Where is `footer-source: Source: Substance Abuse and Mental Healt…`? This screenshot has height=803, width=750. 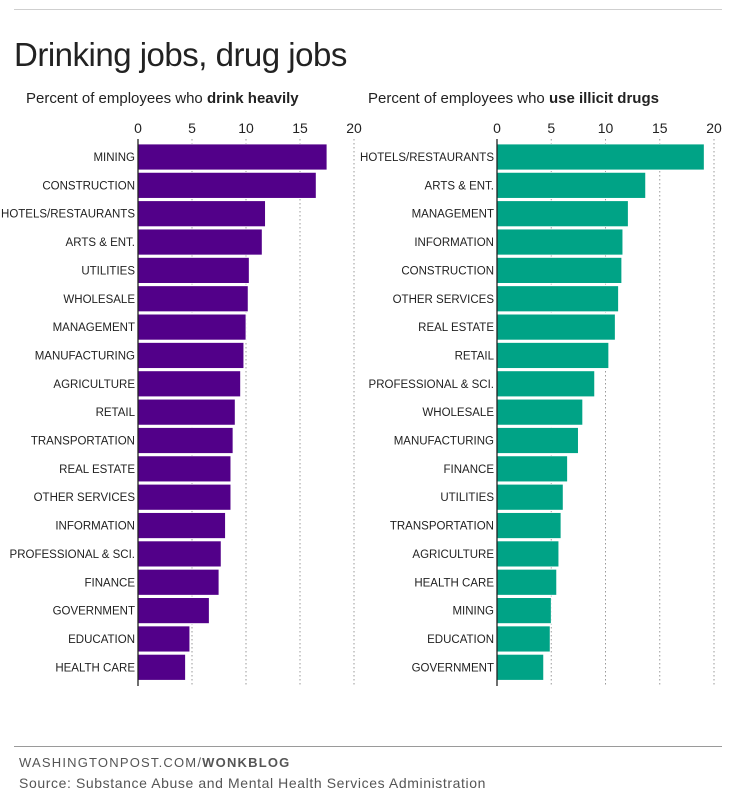
footer-source: Source: Substance Abuse and Mental Healt… is located at coordinates (253, 783).